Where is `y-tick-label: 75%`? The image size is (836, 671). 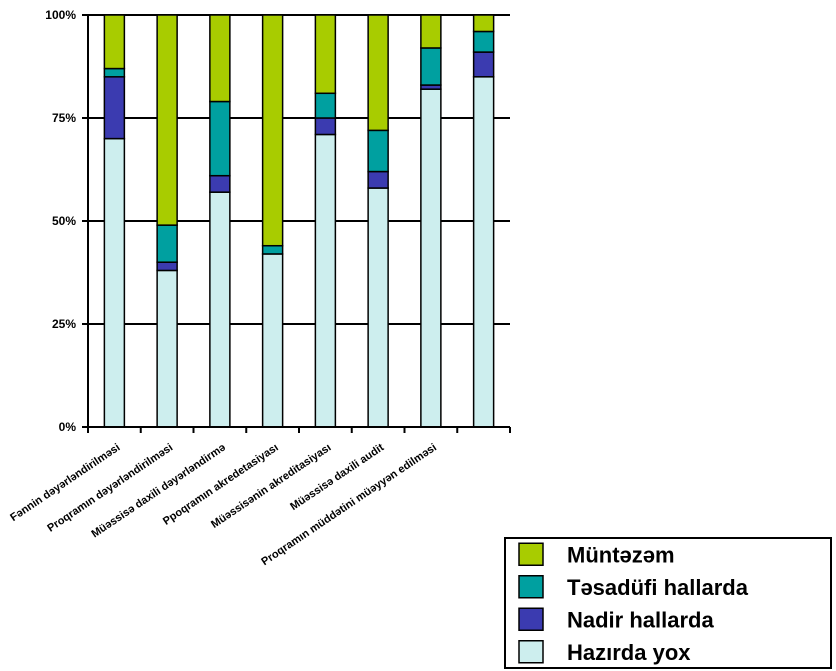
y-tick-label: 75% is located at coordinates (64, 118).